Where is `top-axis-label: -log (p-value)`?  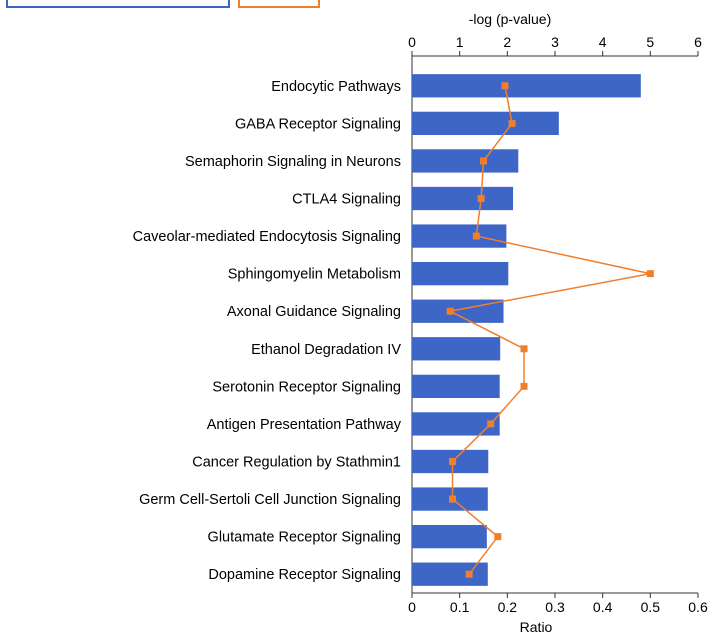
top-axis-label: -log (p-value) is located at coordinates (510, 19).